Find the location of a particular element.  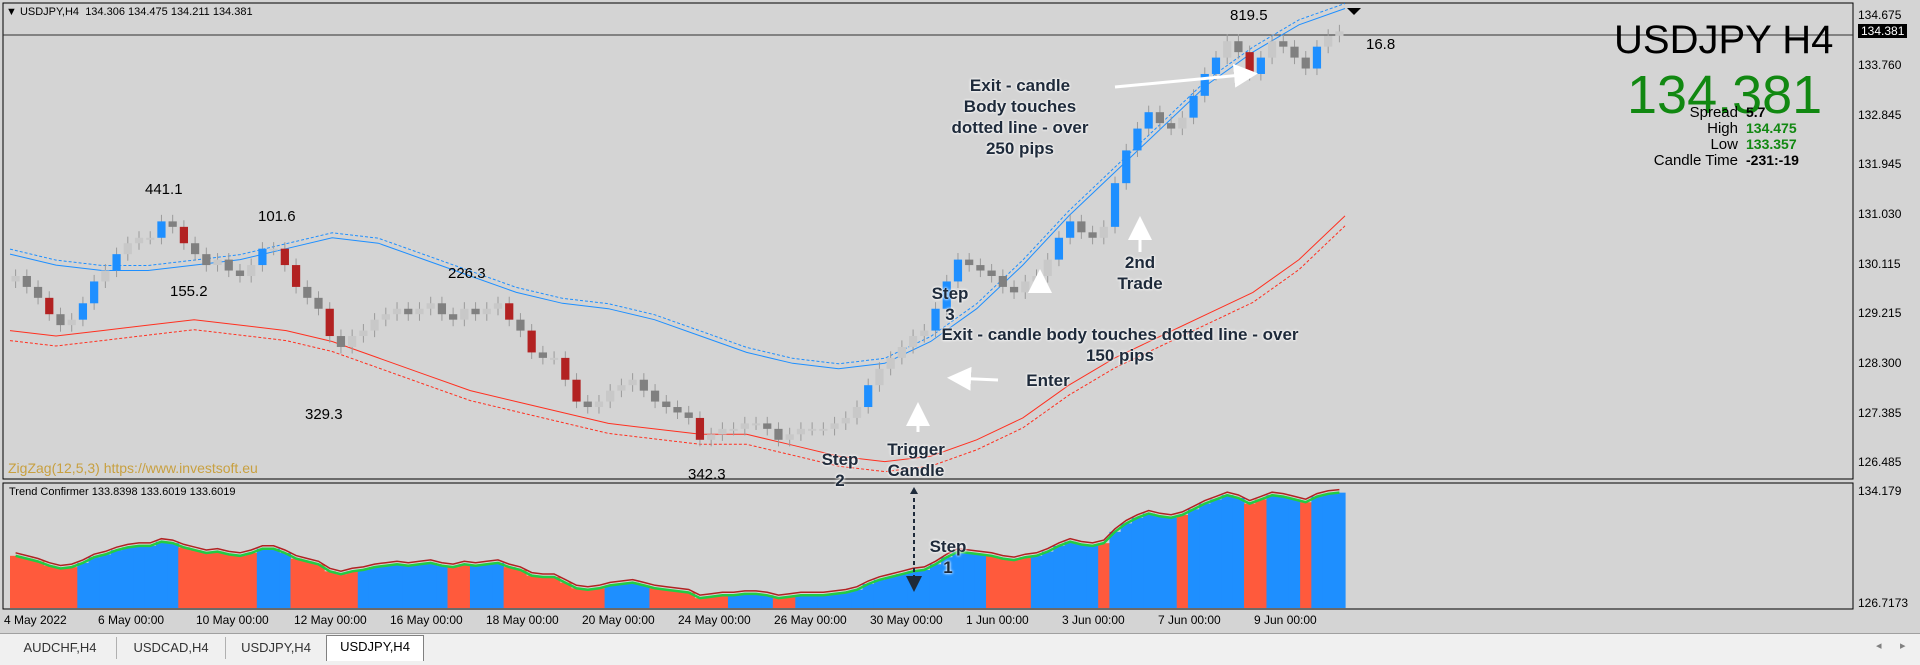

time-axis-label: 4 May 2022 is located at coordinates (35, 620).